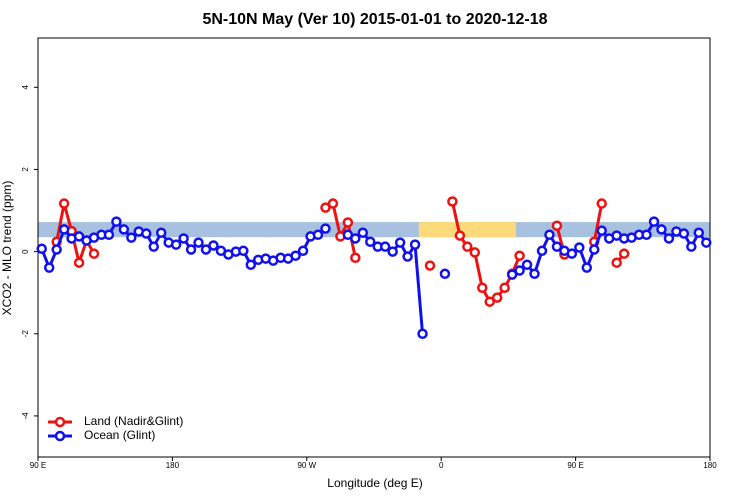 The width and height of the screenshot is (750, 500). I want to click on y-axis-label: XCO2 - MLO trend (ppm), so click(7, 248).